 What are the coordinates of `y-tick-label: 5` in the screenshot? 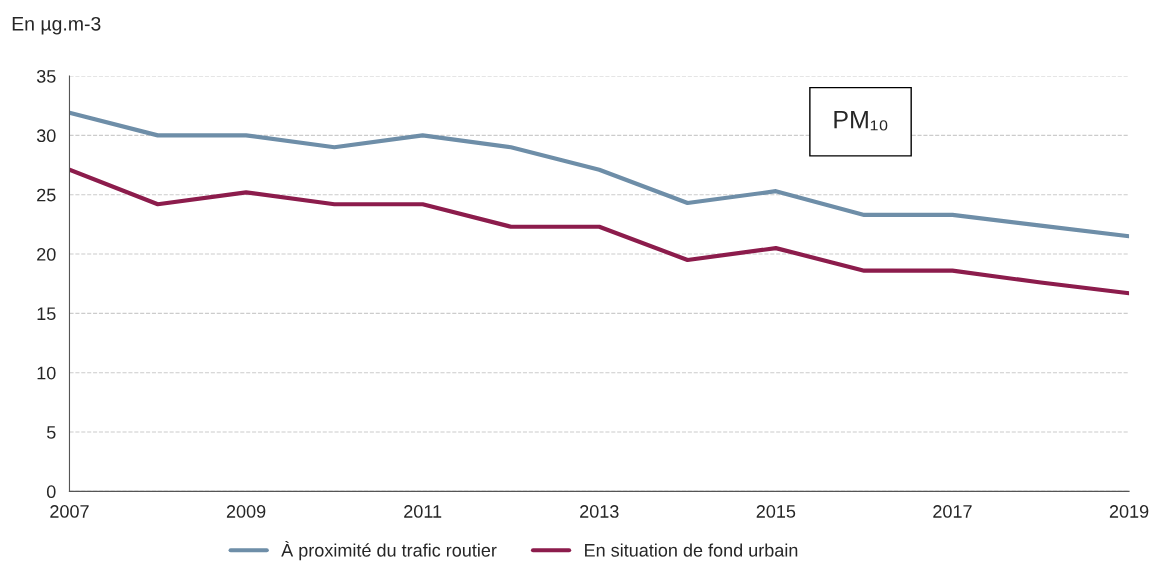 It's located at (51, 432).